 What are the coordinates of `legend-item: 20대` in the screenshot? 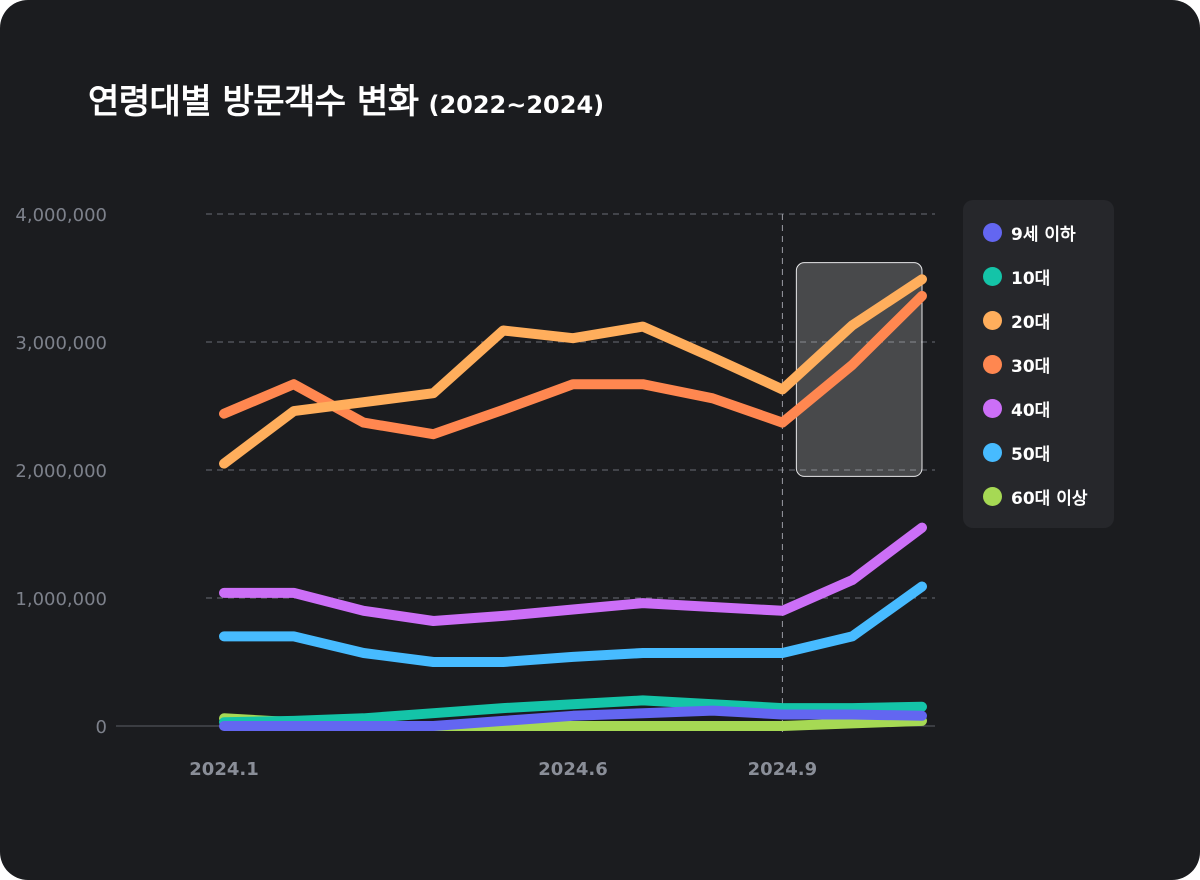 It's located at (1017, 320).